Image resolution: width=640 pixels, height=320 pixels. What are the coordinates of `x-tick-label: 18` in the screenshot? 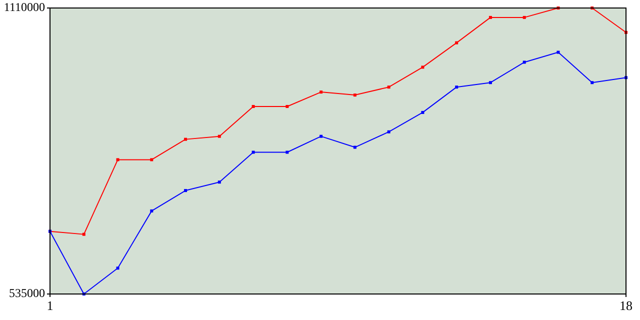 It's located at (626, 305).